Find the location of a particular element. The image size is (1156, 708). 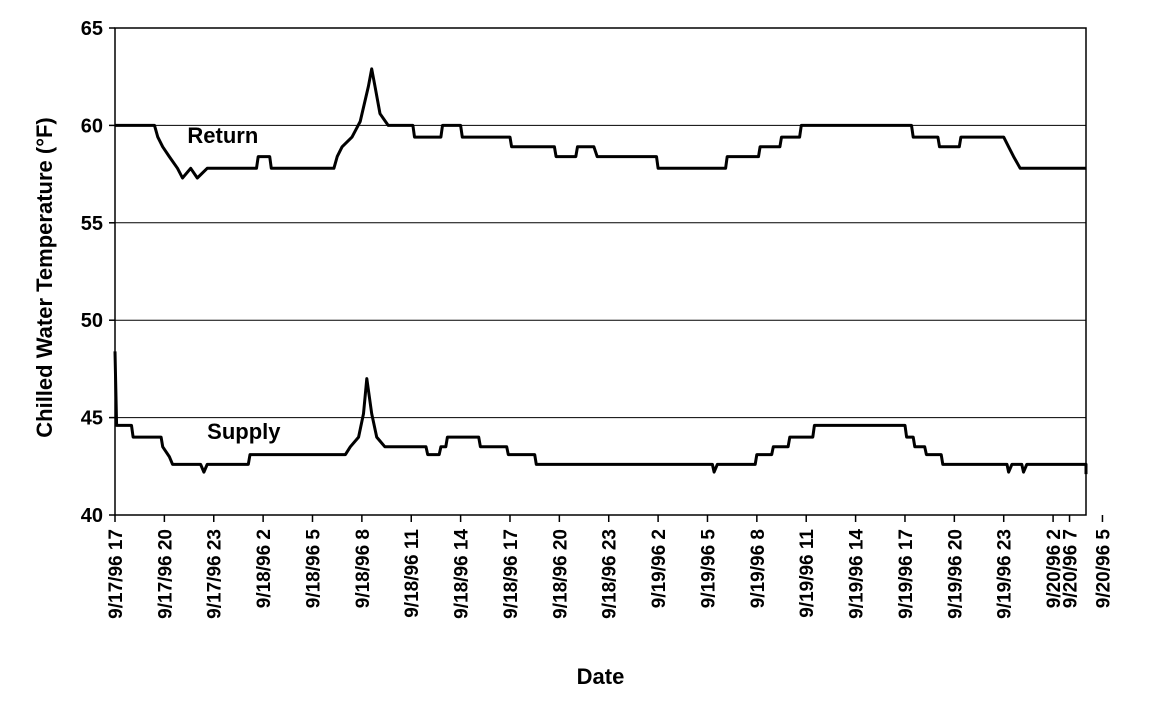

x-tick-label: 9/19/96 14 is located at coordinates (857, 574).